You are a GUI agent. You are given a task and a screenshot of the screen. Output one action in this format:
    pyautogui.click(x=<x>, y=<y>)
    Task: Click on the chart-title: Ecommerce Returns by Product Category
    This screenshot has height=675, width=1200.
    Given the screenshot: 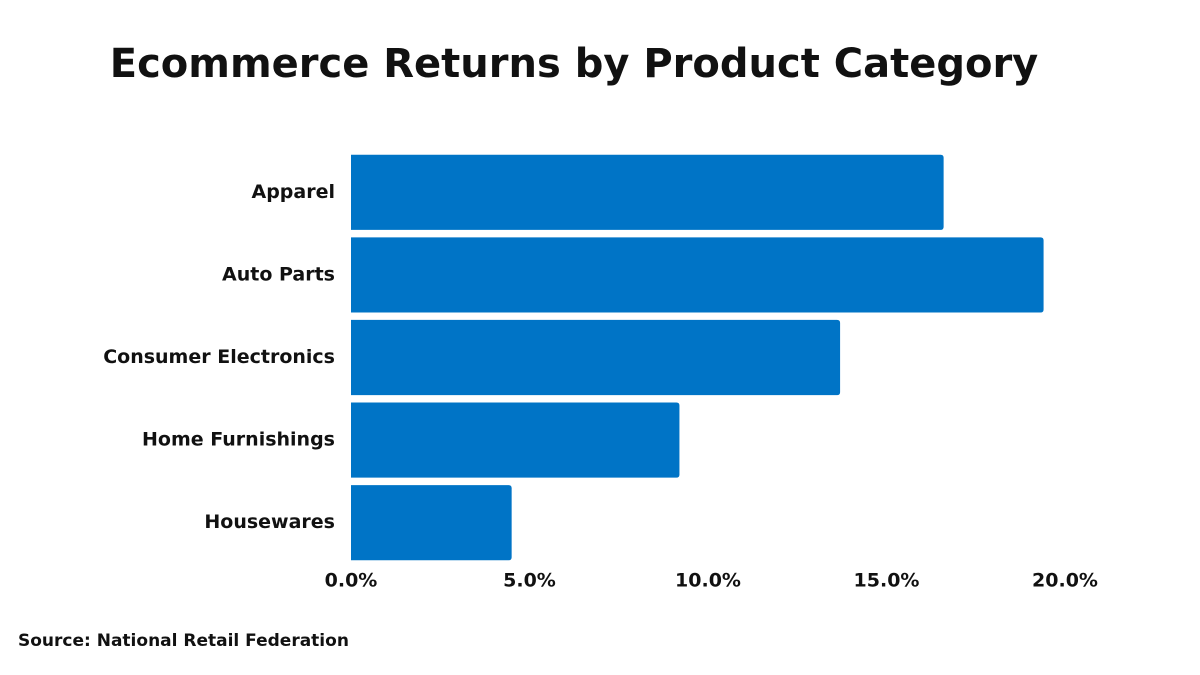 What is the action you would take?
    pyautogui.click(x=574, y=64)
    